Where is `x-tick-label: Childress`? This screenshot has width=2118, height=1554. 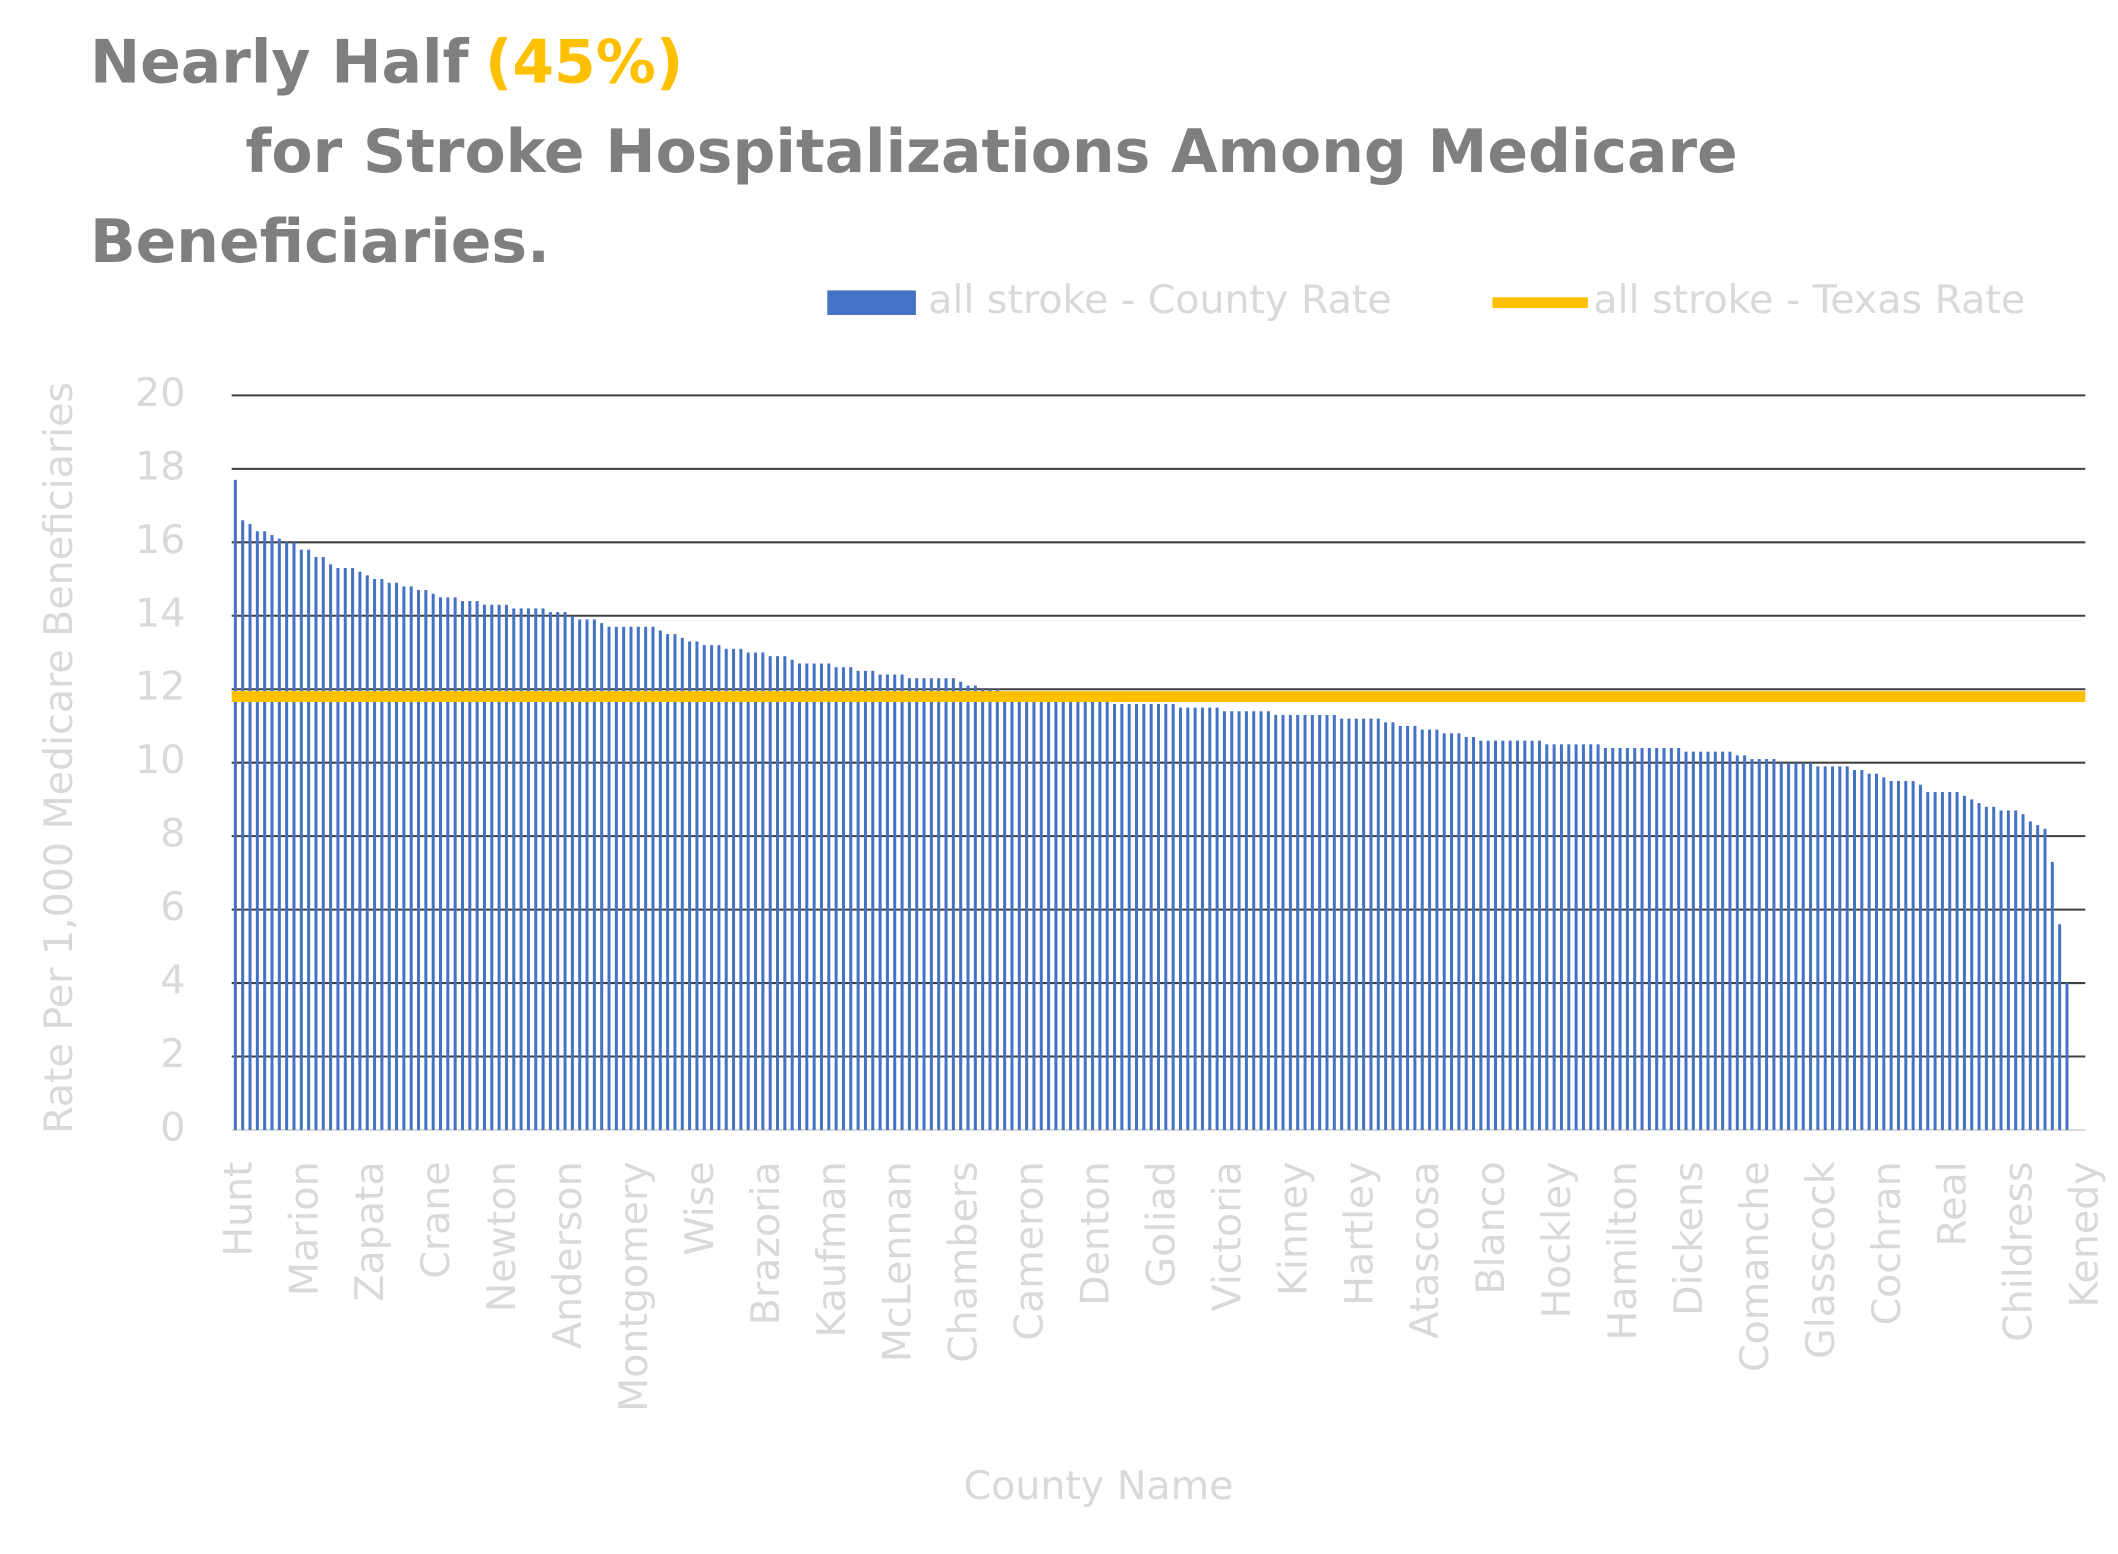 x-tick-label: Childress is located at coordinates (2019, 1251).